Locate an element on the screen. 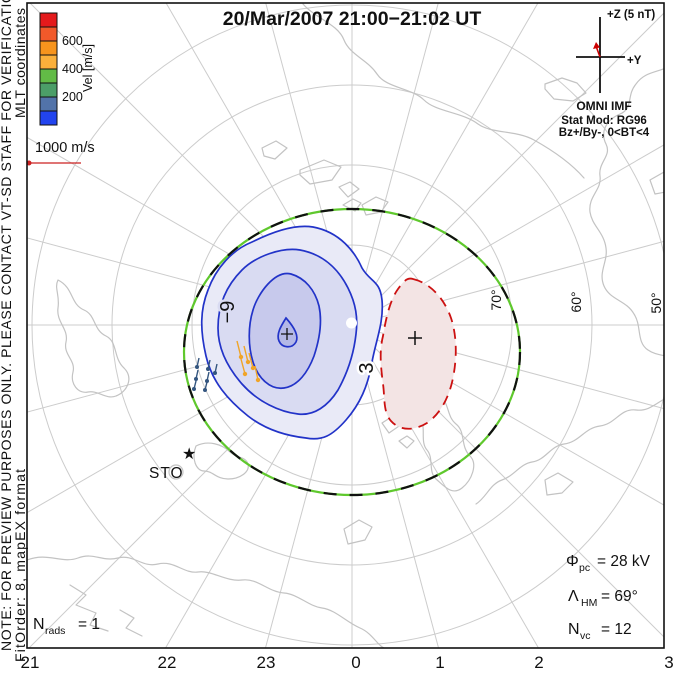  nvc-subscript: vc is located at coordinates (585, 636).